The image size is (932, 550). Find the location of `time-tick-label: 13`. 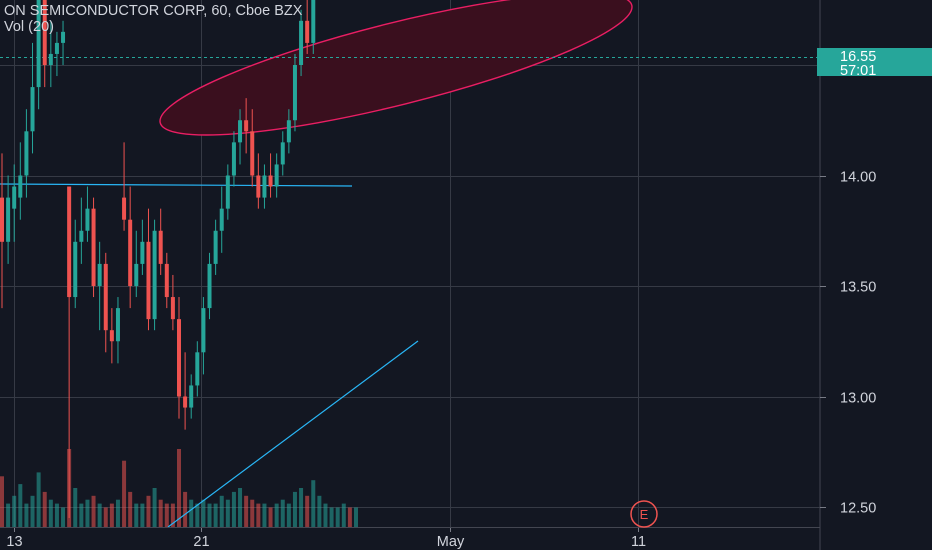

time-tick-label: 13 is located at coordinates (14, 542).